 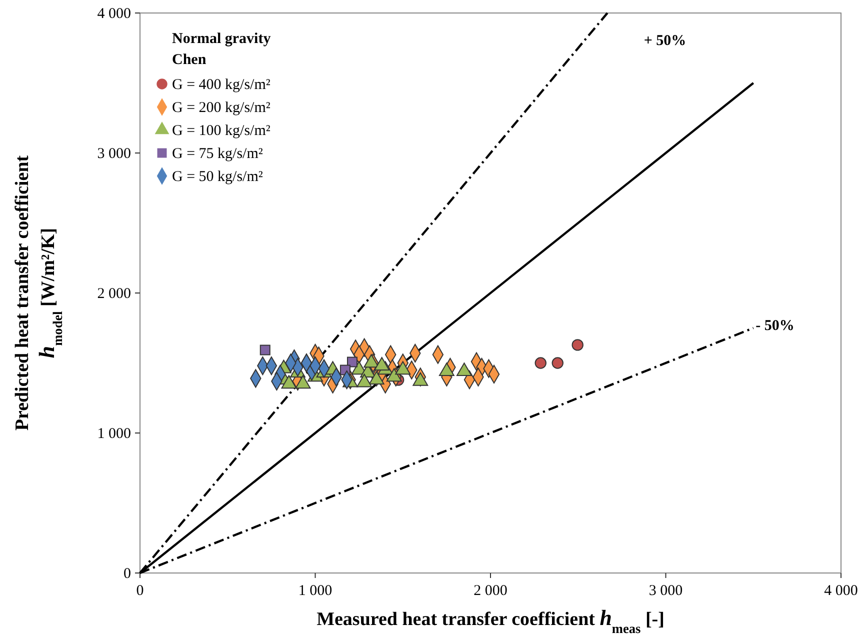 I want to click on legend-label: G = 50 kg/s/m², so click(x=218, y=177).